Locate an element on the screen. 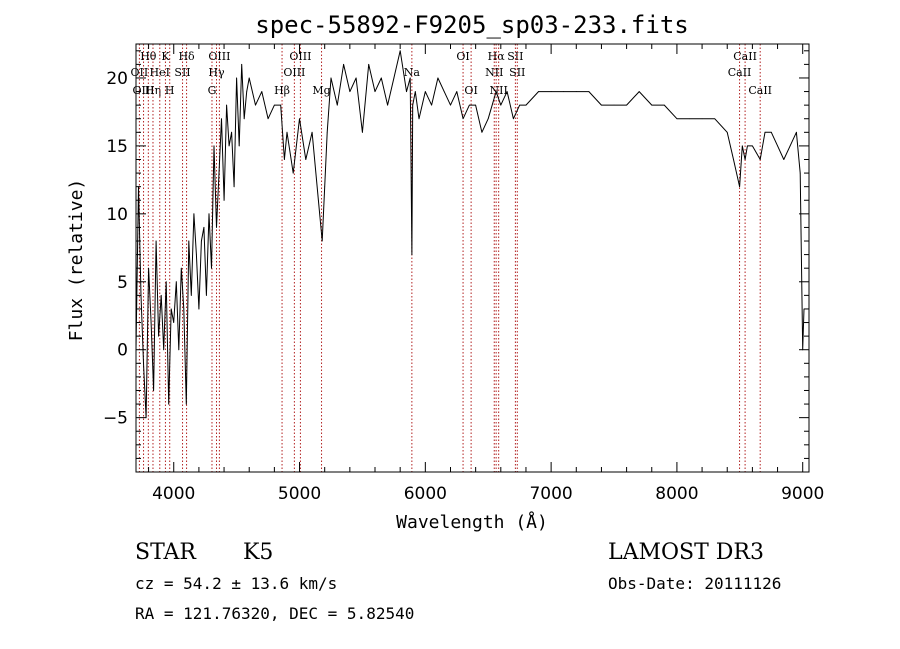  x-tick-label: 7000 is located at coordinates (550, 494).